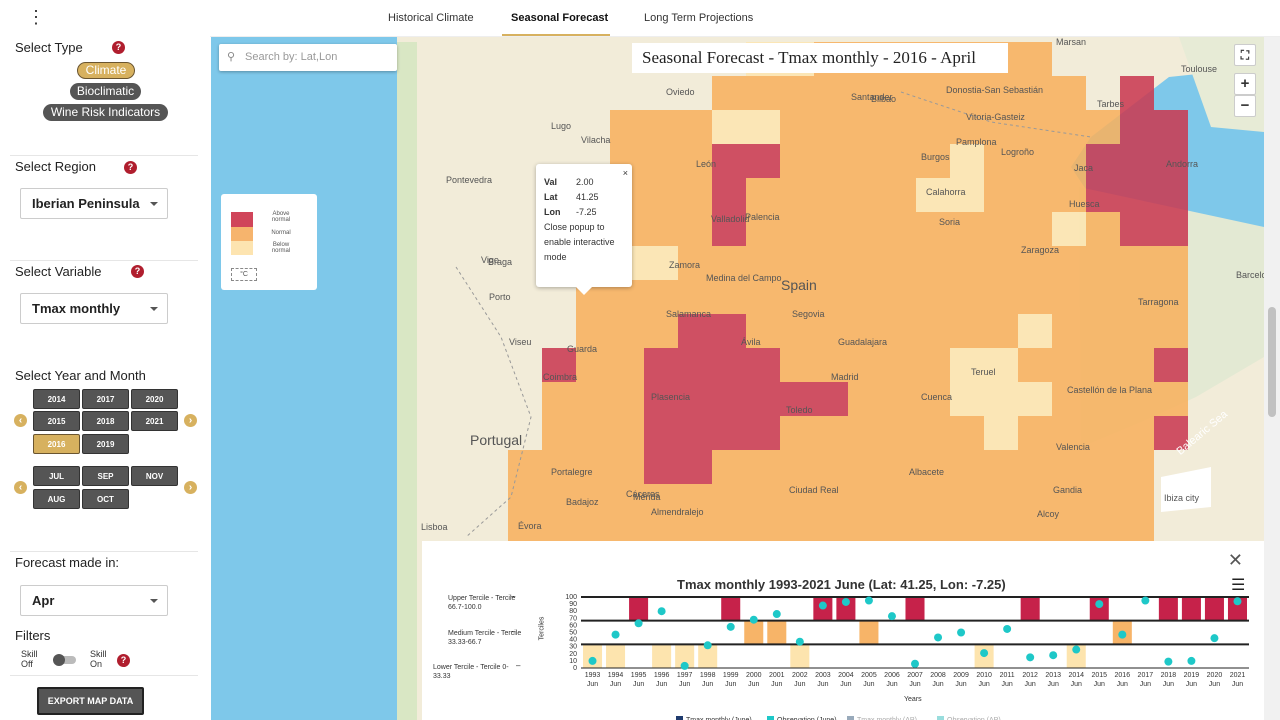 Image resolution: width=1280 pixels, height=720 pixels. What do you see at coordinates (625, 173) in the screenshot?
I see `close-icon: ×` at bounding box center [625, 173].